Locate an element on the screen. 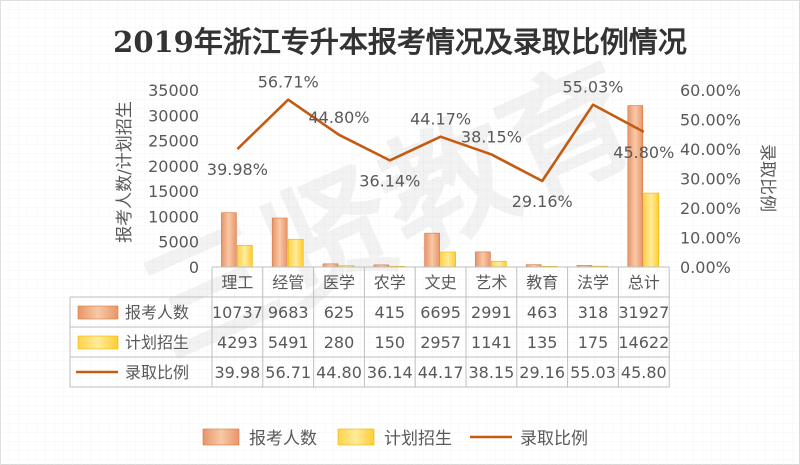  table-cell-1-1: 5491 is located at coordinates (288, 342).